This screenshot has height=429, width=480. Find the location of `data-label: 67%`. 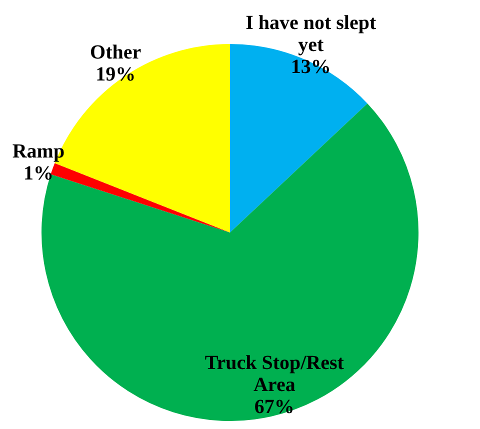

data-label: 67% is located at coordinates (274, 407).